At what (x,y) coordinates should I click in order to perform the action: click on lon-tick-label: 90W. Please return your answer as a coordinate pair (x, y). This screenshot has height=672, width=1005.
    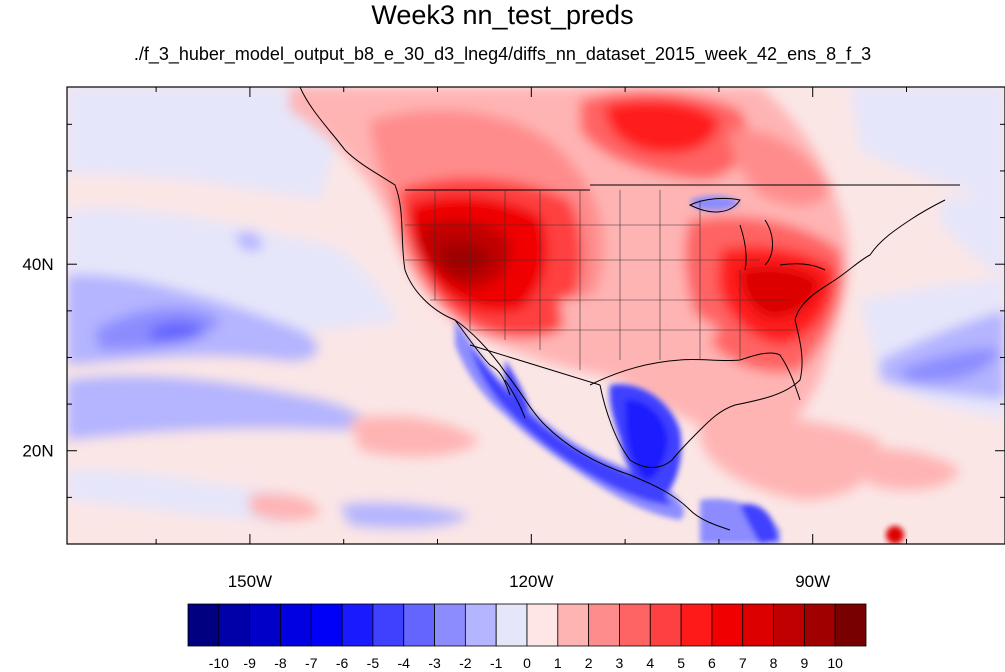
    Looking at the image, I should click on (812, 581).